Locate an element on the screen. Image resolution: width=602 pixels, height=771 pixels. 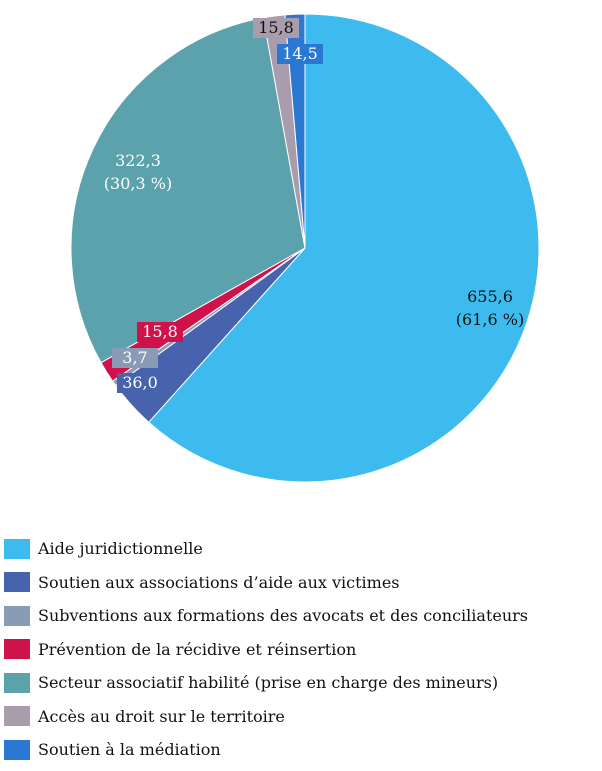
data-label-6: 15,8 is located at coordinates (276, 28).